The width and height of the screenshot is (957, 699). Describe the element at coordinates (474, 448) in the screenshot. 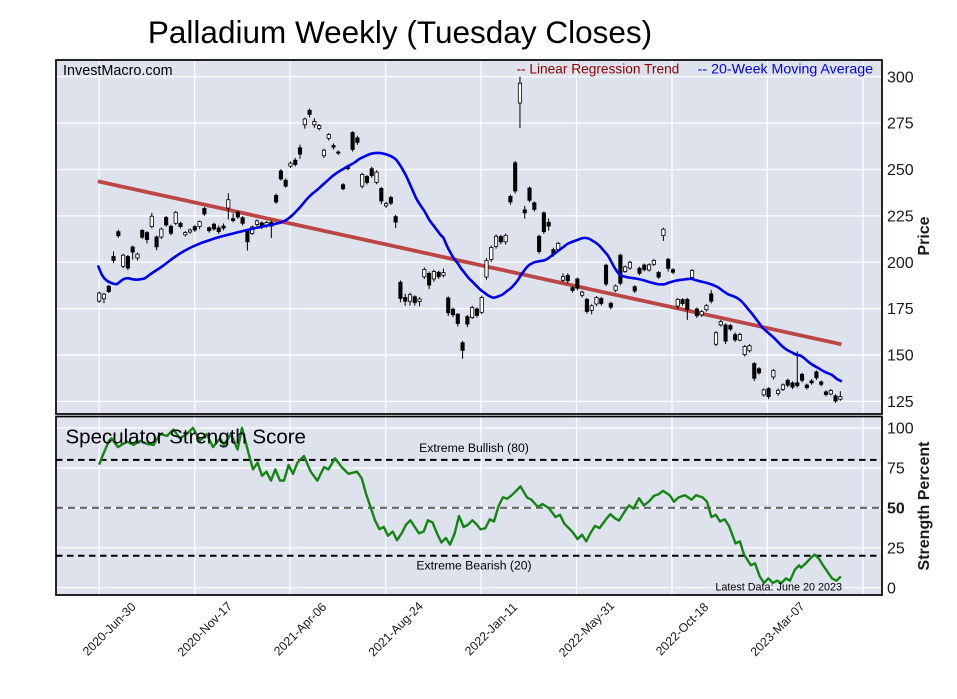

I see `svg-text: Extreme Bullish (80)` at that location.